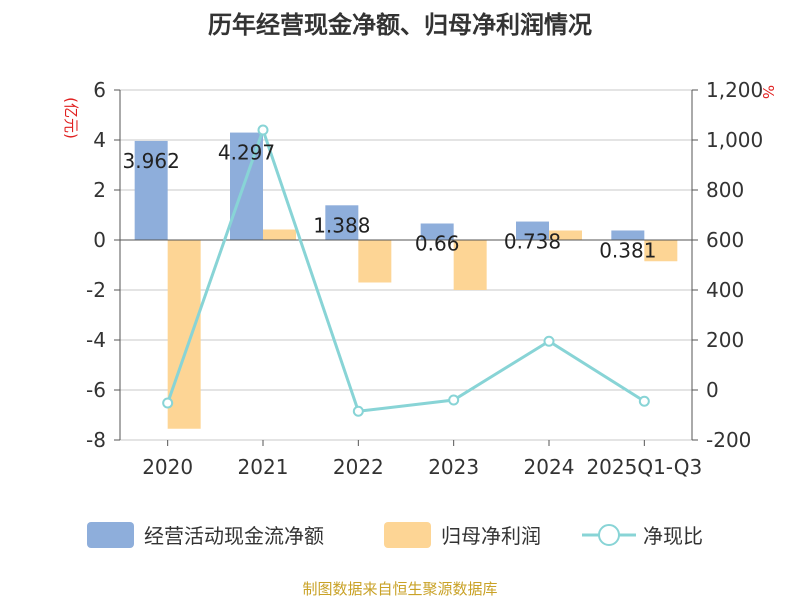 This screenshot has width=800, height=600. What do you see at coordinates (549, 467) in the screenshot?
I see `x-tick-label: 2024` at bounding box center [549, 467].